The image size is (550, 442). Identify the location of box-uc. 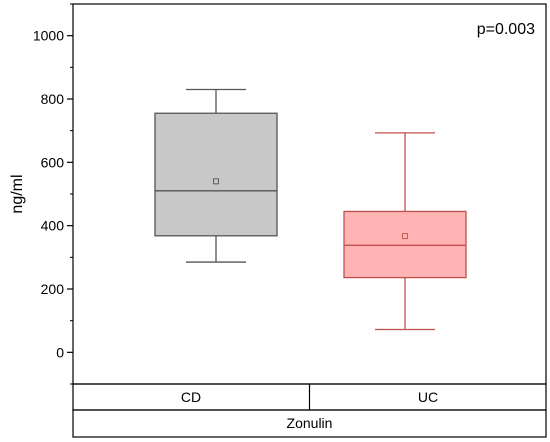
(405, 231).